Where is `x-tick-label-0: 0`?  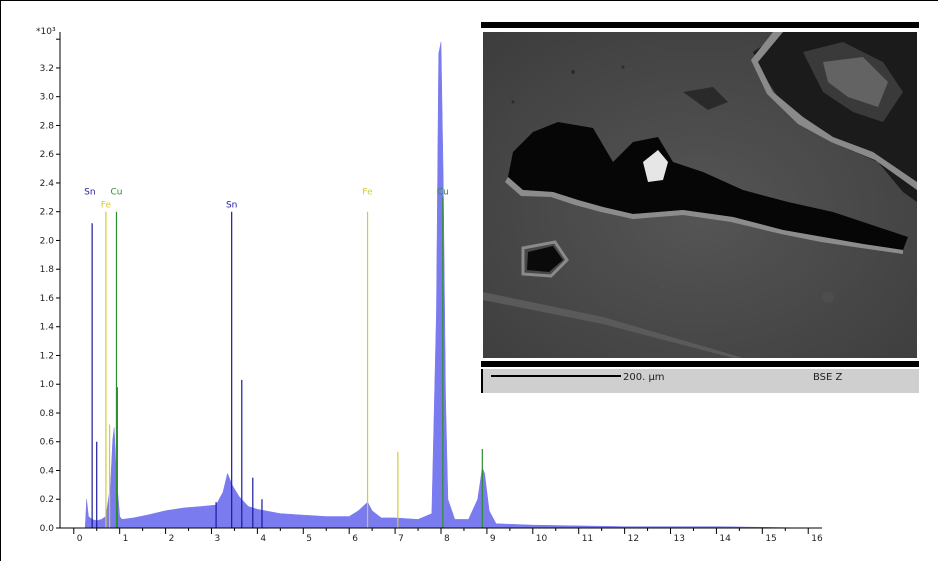 x-tick-label-0: 0 is located at coordinates (80, 539).